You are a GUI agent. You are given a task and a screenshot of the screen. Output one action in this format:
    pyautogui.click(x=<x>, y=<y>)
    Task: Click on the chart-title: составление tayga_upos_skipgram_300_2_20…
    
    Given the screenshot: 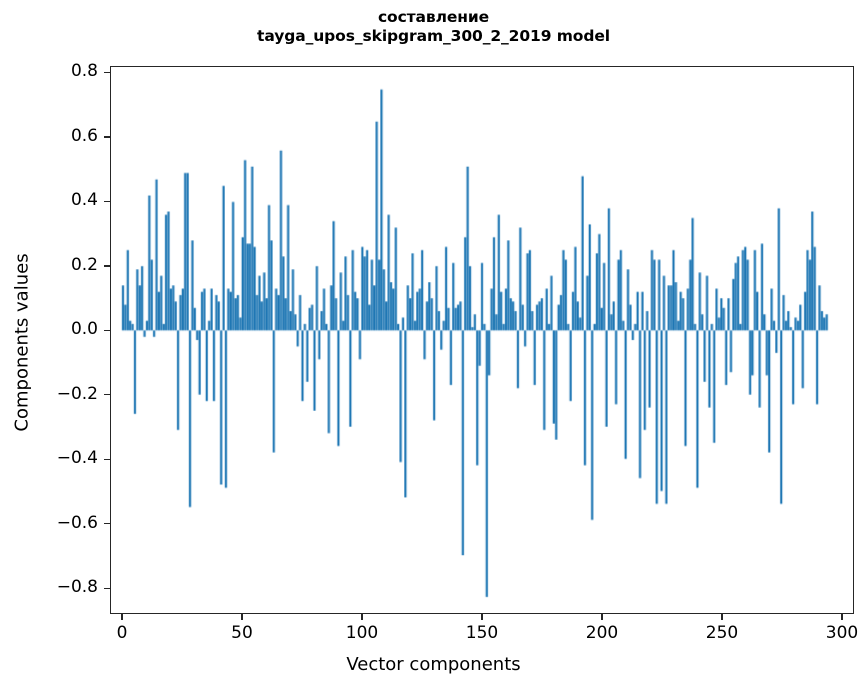 What is the action you would take?
    pyautogui.click(x=433, y=27)
    